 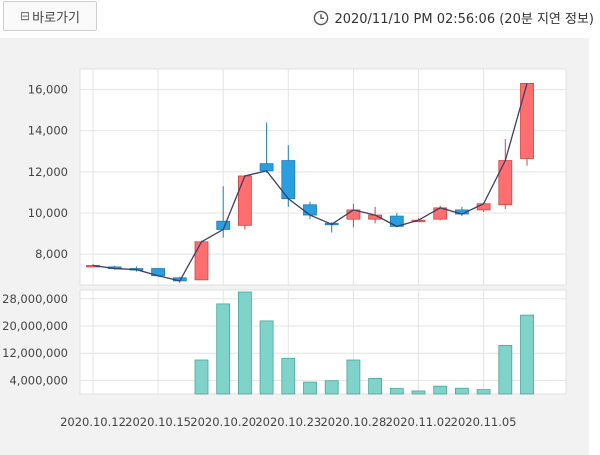 What do you see at coordinates (464, 19) in the screenshot?
I see `timestamp-text: 2020/11/10 PM 02:56:06 (20분 지연 정보)` at bounding box center [464, 19].